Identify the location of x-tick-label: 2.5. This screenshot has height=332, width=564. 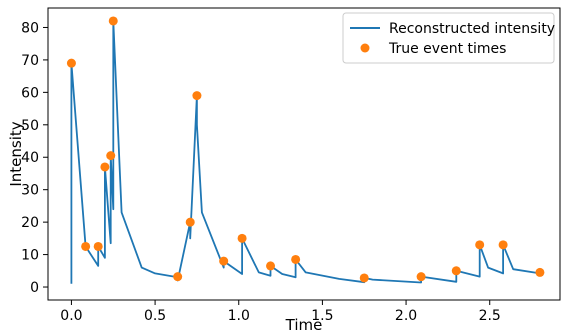
(490, 316).